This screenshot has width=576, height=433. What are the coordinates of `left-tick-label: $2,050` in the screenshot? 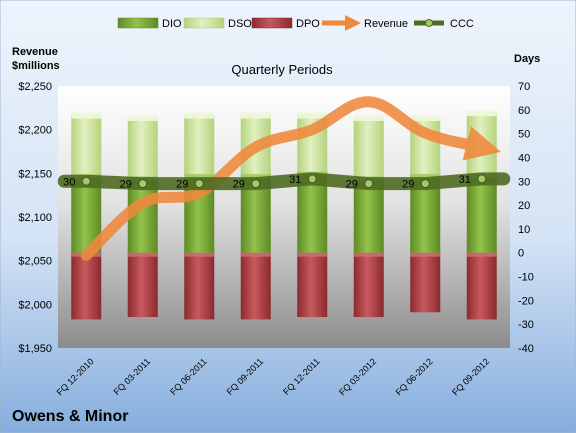 It's located at (35, 262).